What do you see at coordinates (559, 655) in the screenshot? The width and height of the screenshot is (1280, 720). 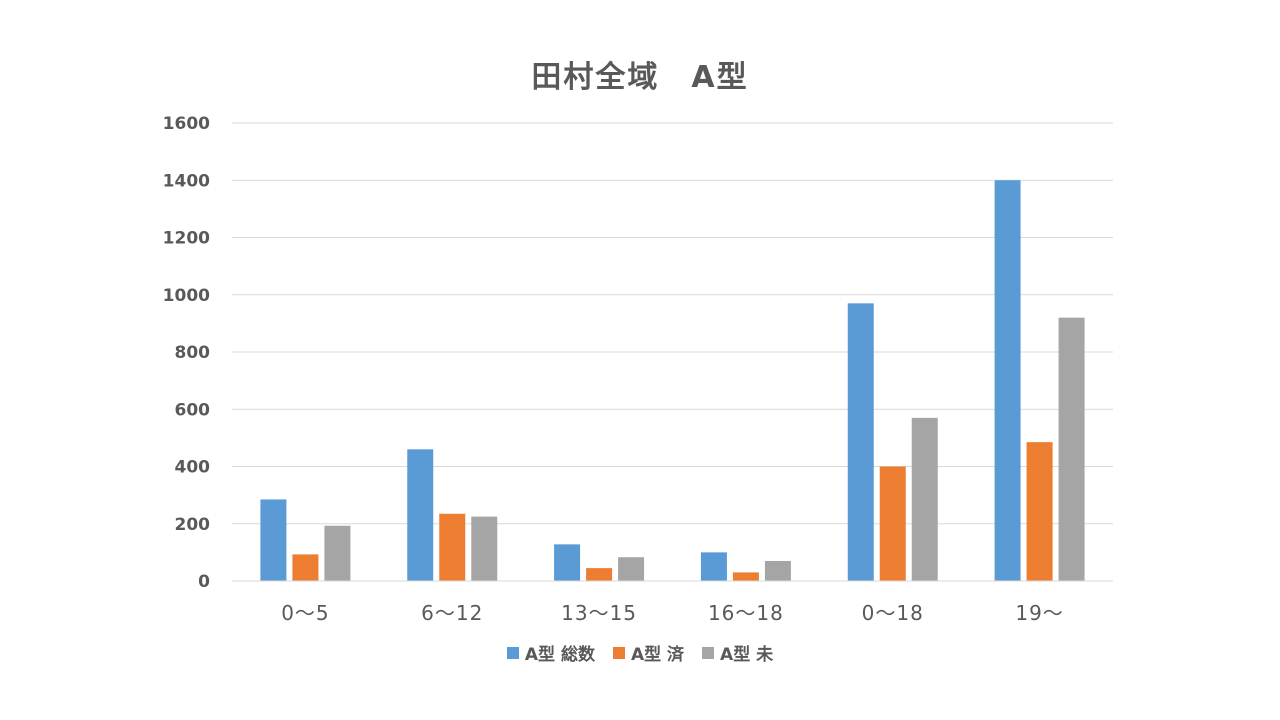 I see `legend-label: A型 総数` at bounding box center [559, 655].